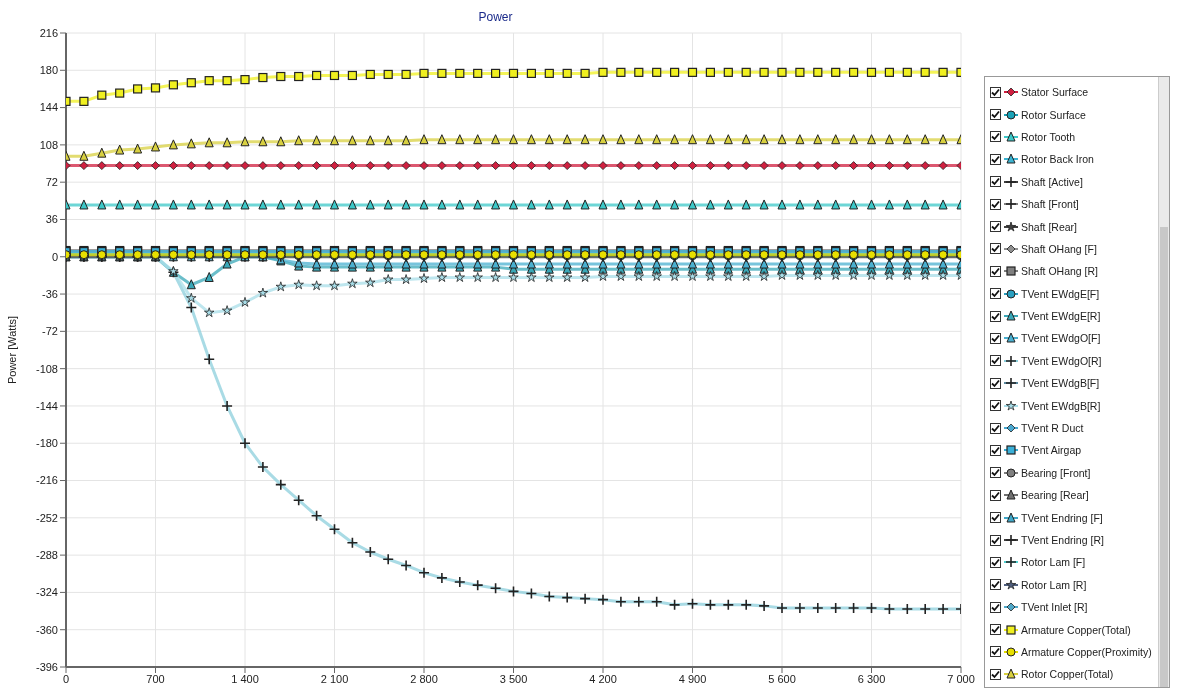 This screenshot has width=1179, height=691. Describe the element at coordinates (46, 629) in the screenshot. I see `y-tick-label: -360` at that location.